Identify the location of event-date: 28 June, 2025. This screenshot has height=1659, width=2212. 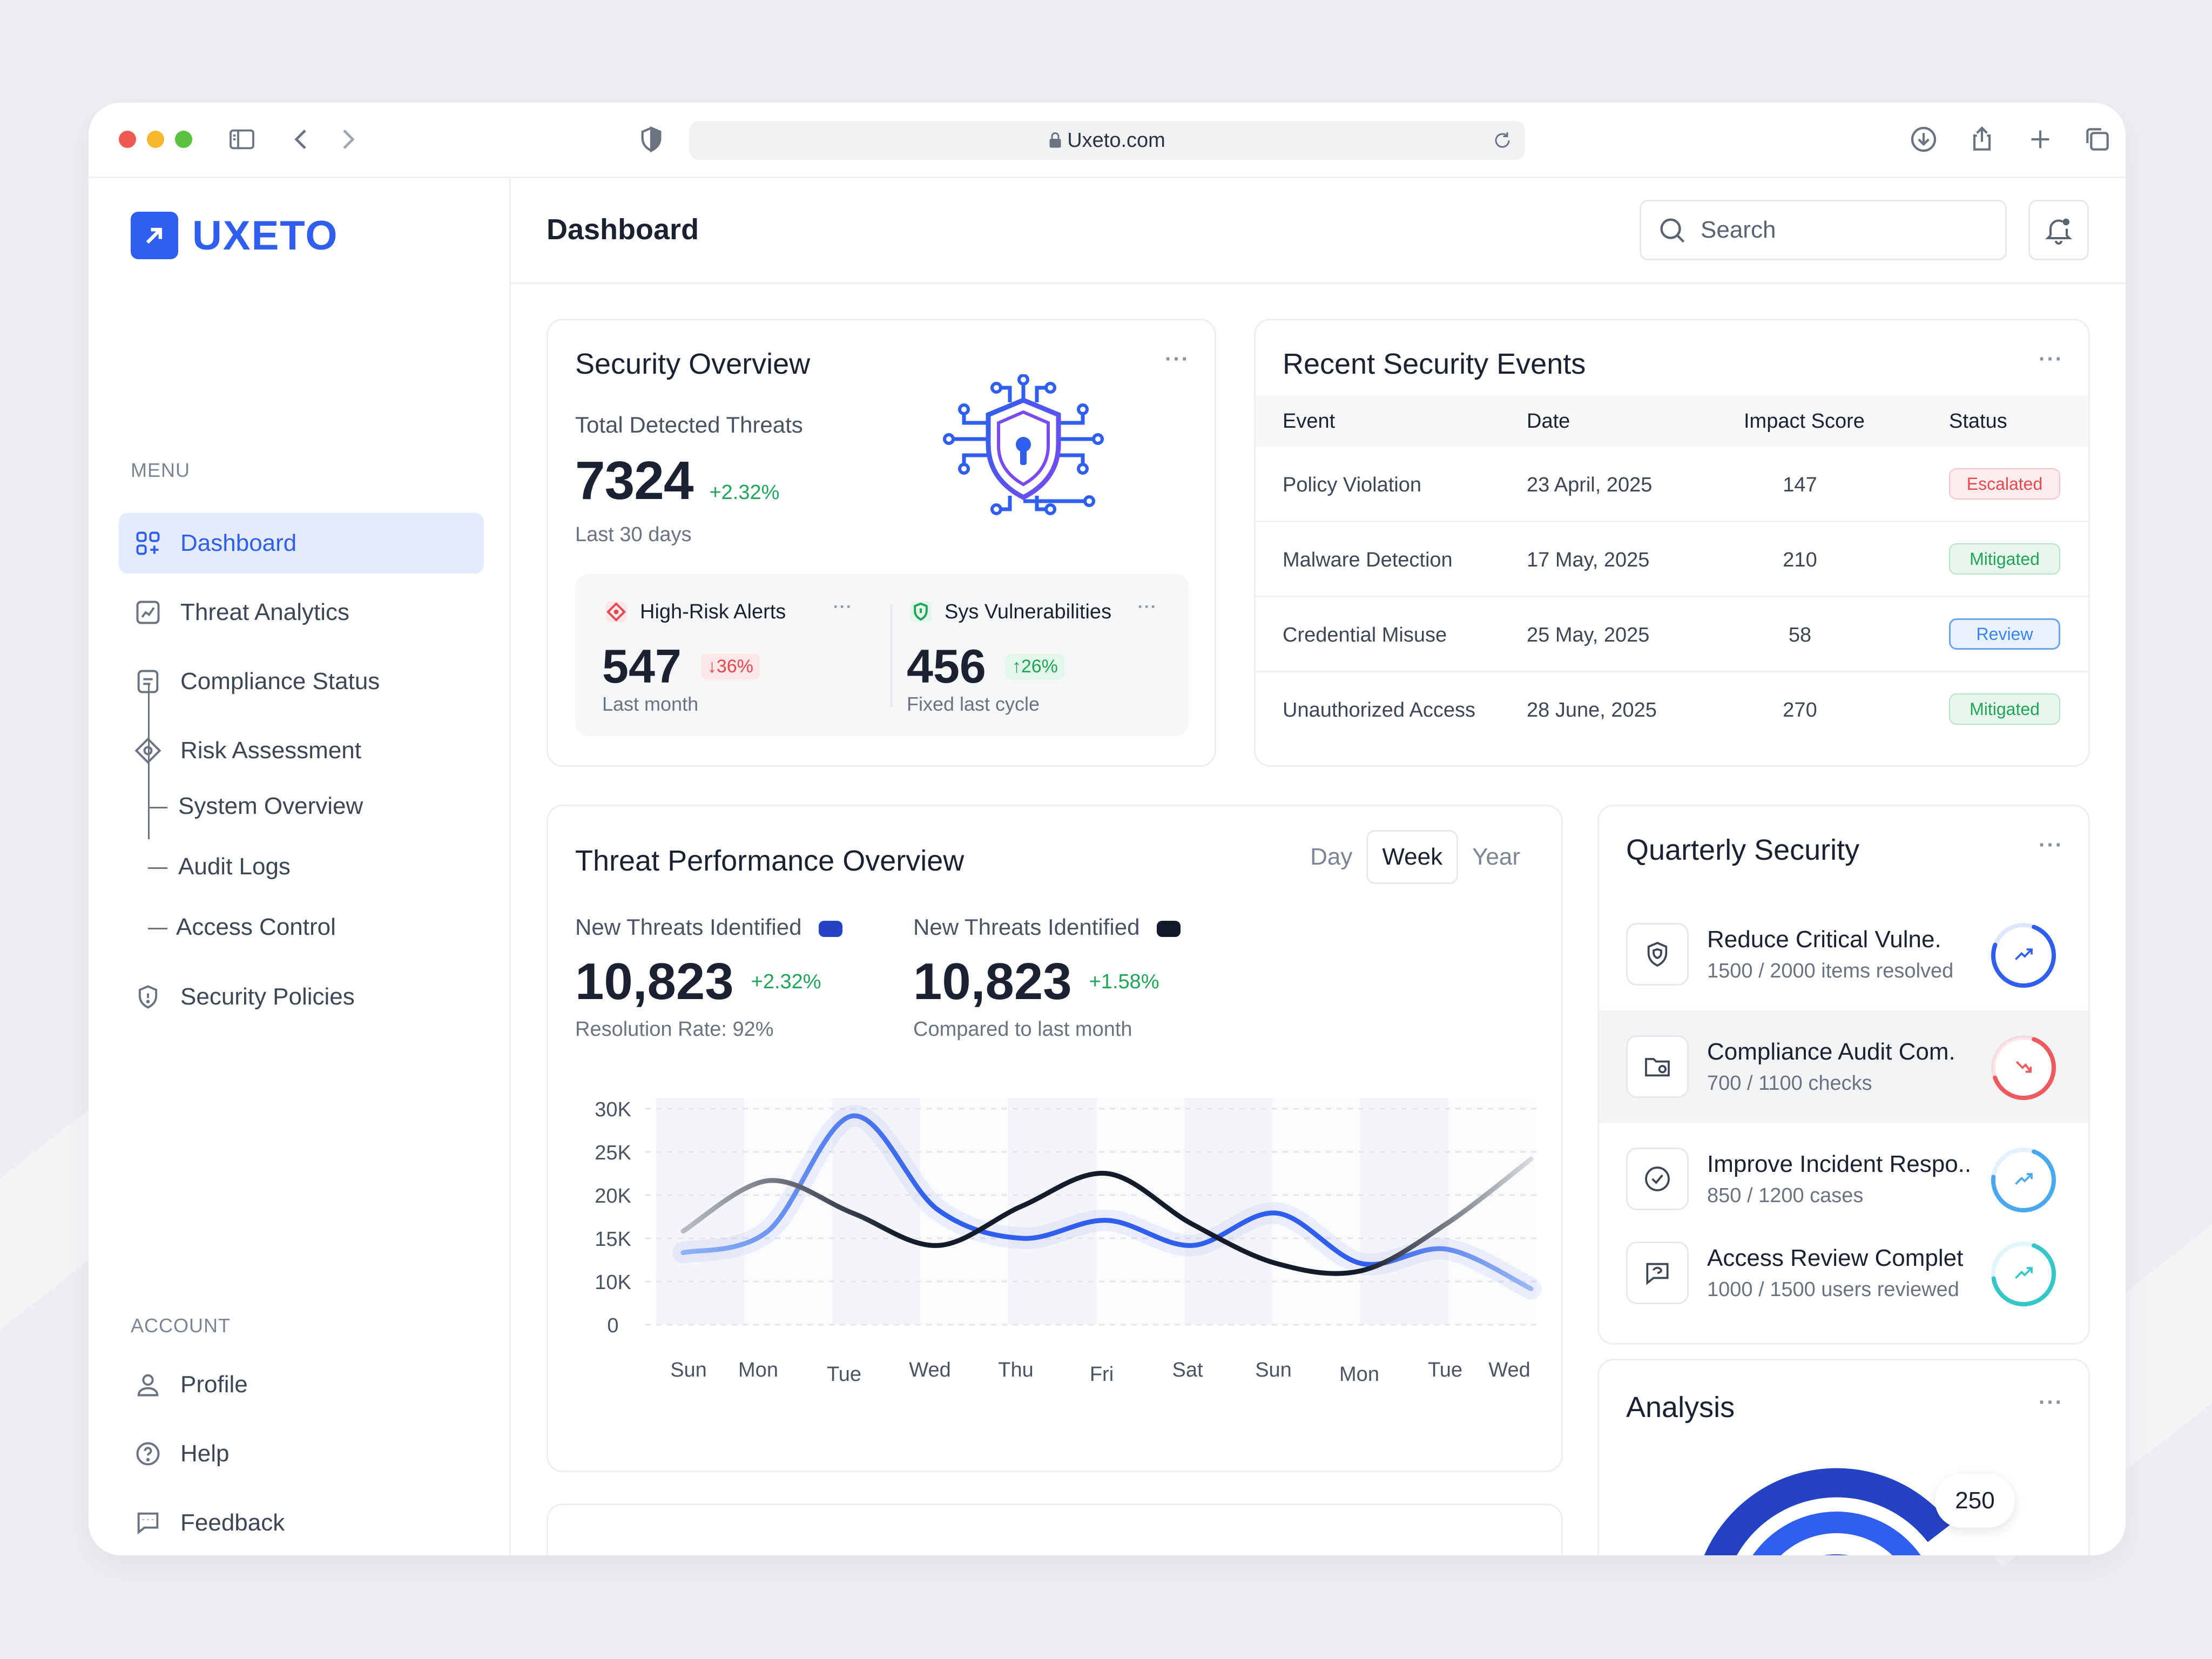
(1592, 710).